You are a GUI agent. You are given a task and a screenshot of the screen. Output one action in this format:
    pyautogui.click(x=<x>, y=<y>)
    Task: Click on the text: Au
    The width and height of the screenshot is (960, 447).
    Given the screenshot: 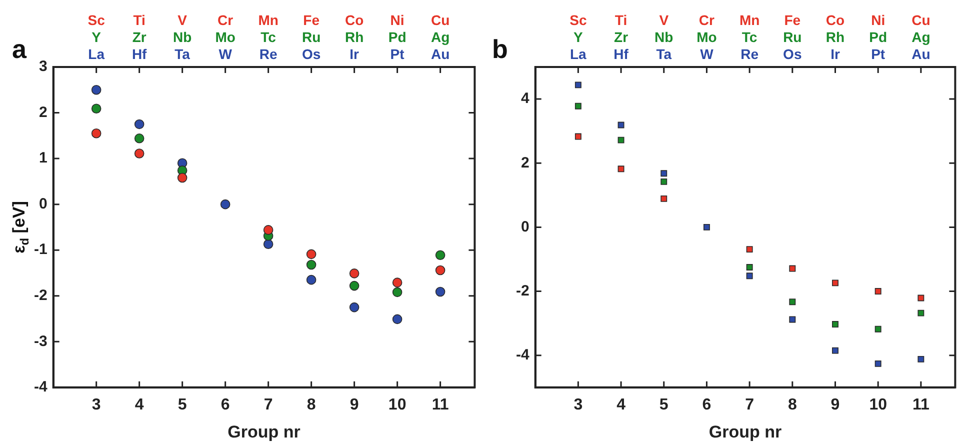 What is the action you would take?
    pyautogui.click(x=440, y=54)
    